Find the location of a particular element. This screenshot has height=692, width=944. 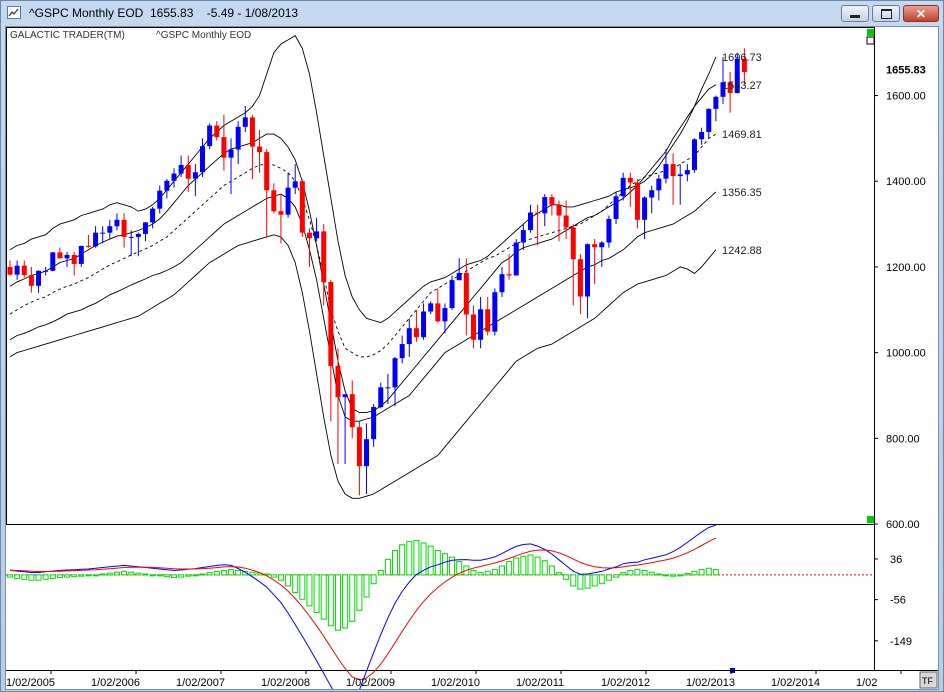

restore-icon is located at coordinates (886, 13).